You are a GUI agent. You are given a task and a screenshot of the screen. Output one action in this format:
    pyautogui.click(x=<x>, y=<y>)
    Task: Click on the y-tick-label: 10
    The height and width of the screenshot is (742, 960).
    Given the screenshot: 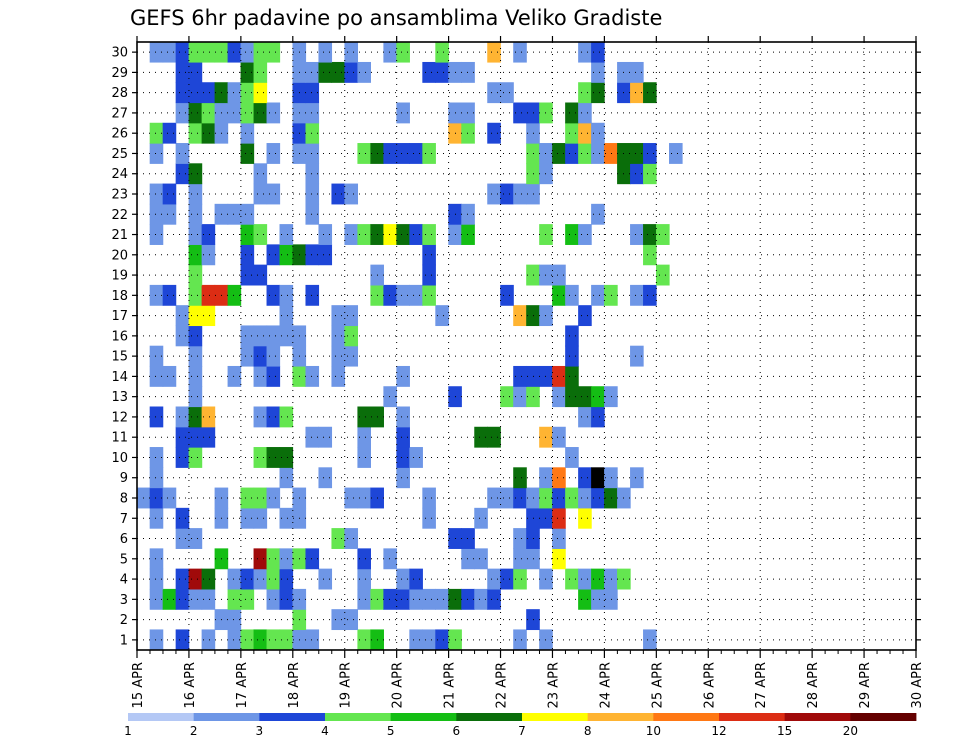 What is the action you would take?
    pyautogui.click(x=119, y=458)
    